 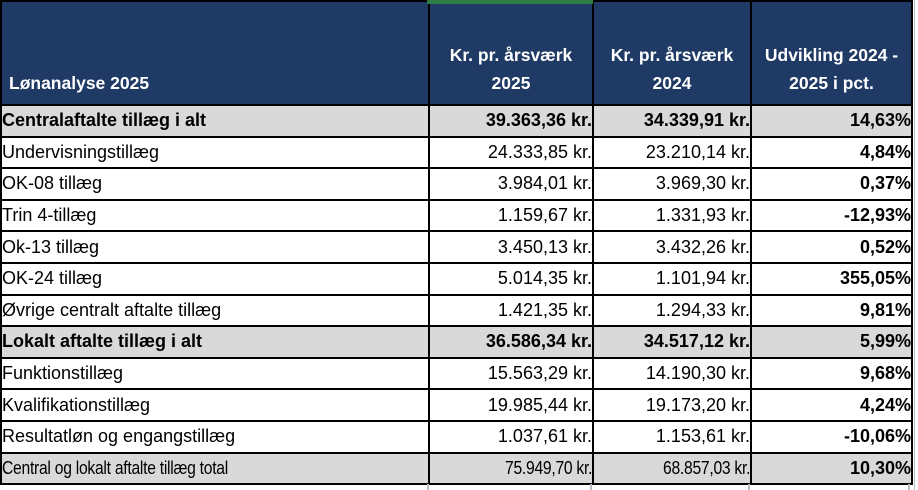 What do you see at coordinates (215, 215) in the screenshot?
I see `row-label-cell: Trin 4-tillæg` at bounding box center [215, 215].